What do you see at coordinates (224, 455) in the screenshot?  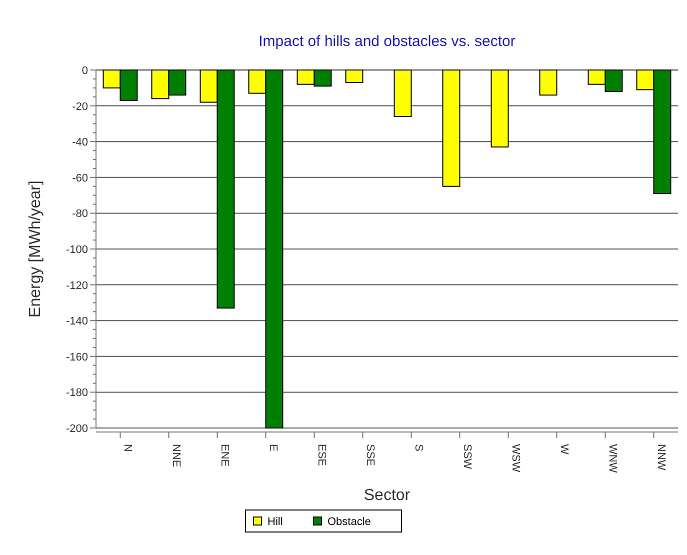 I see `x-tick-label: ENE` at bounding box center [224, 455].